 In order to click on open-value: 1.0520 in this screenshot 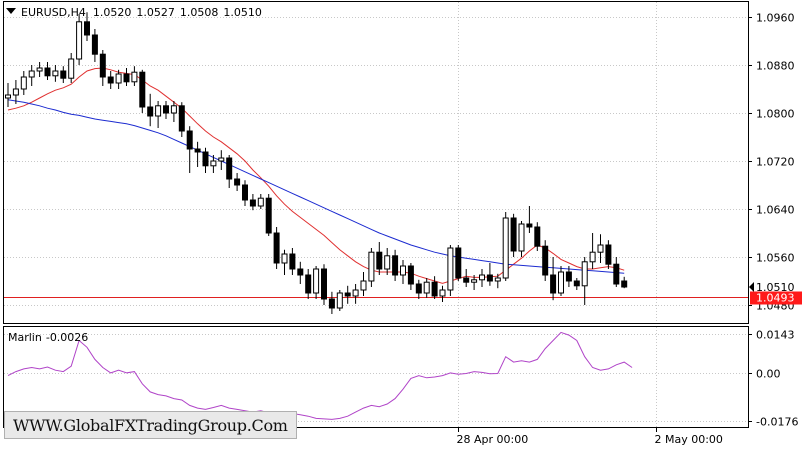, I will do `click(112, 12)`.